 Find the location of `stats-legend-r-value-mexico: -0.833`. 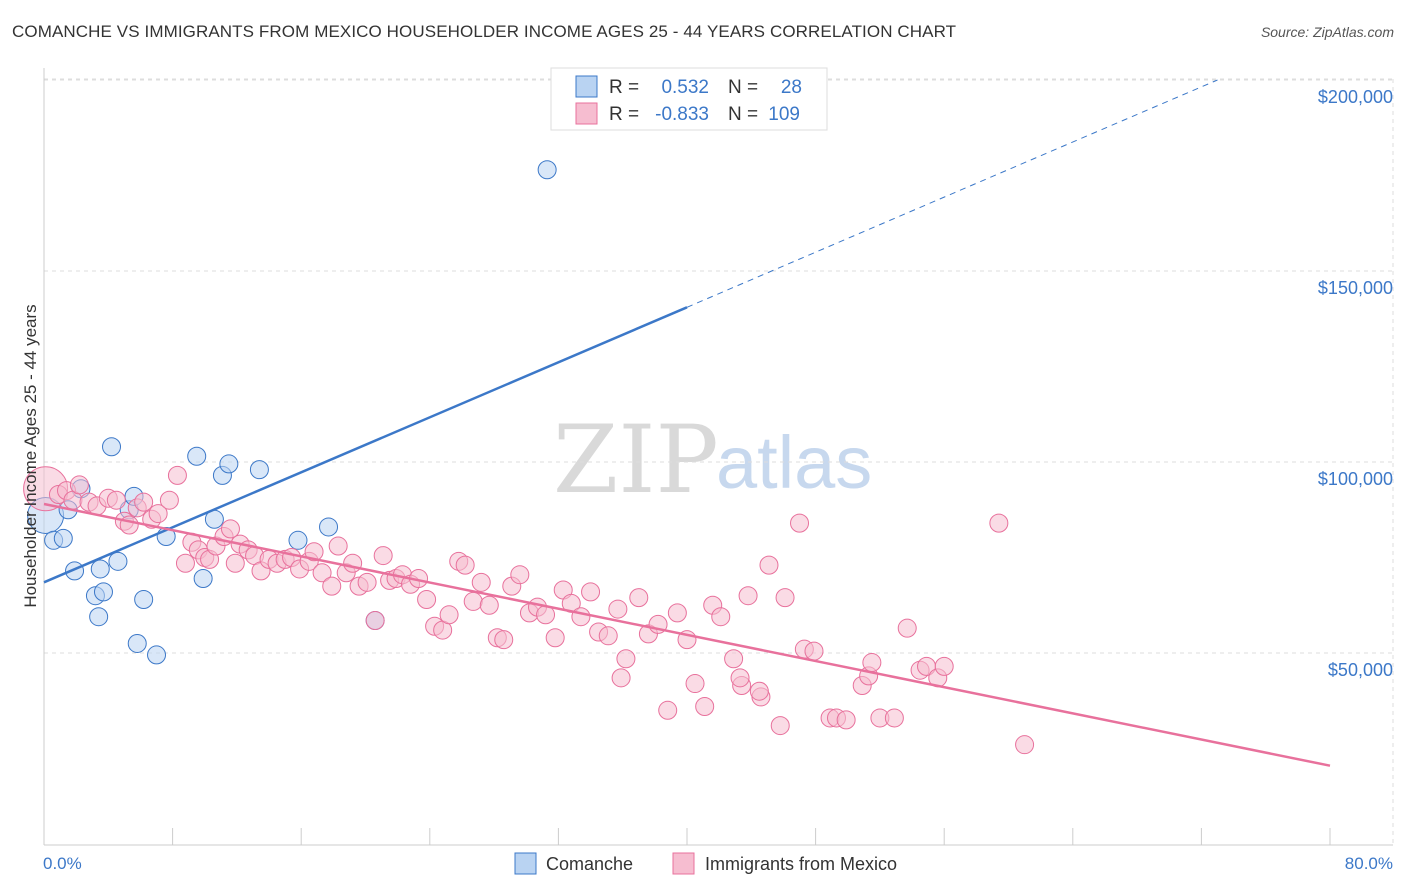

stats-legend-r-value-mexico: -0.833 is located at coordinates (682, 114).